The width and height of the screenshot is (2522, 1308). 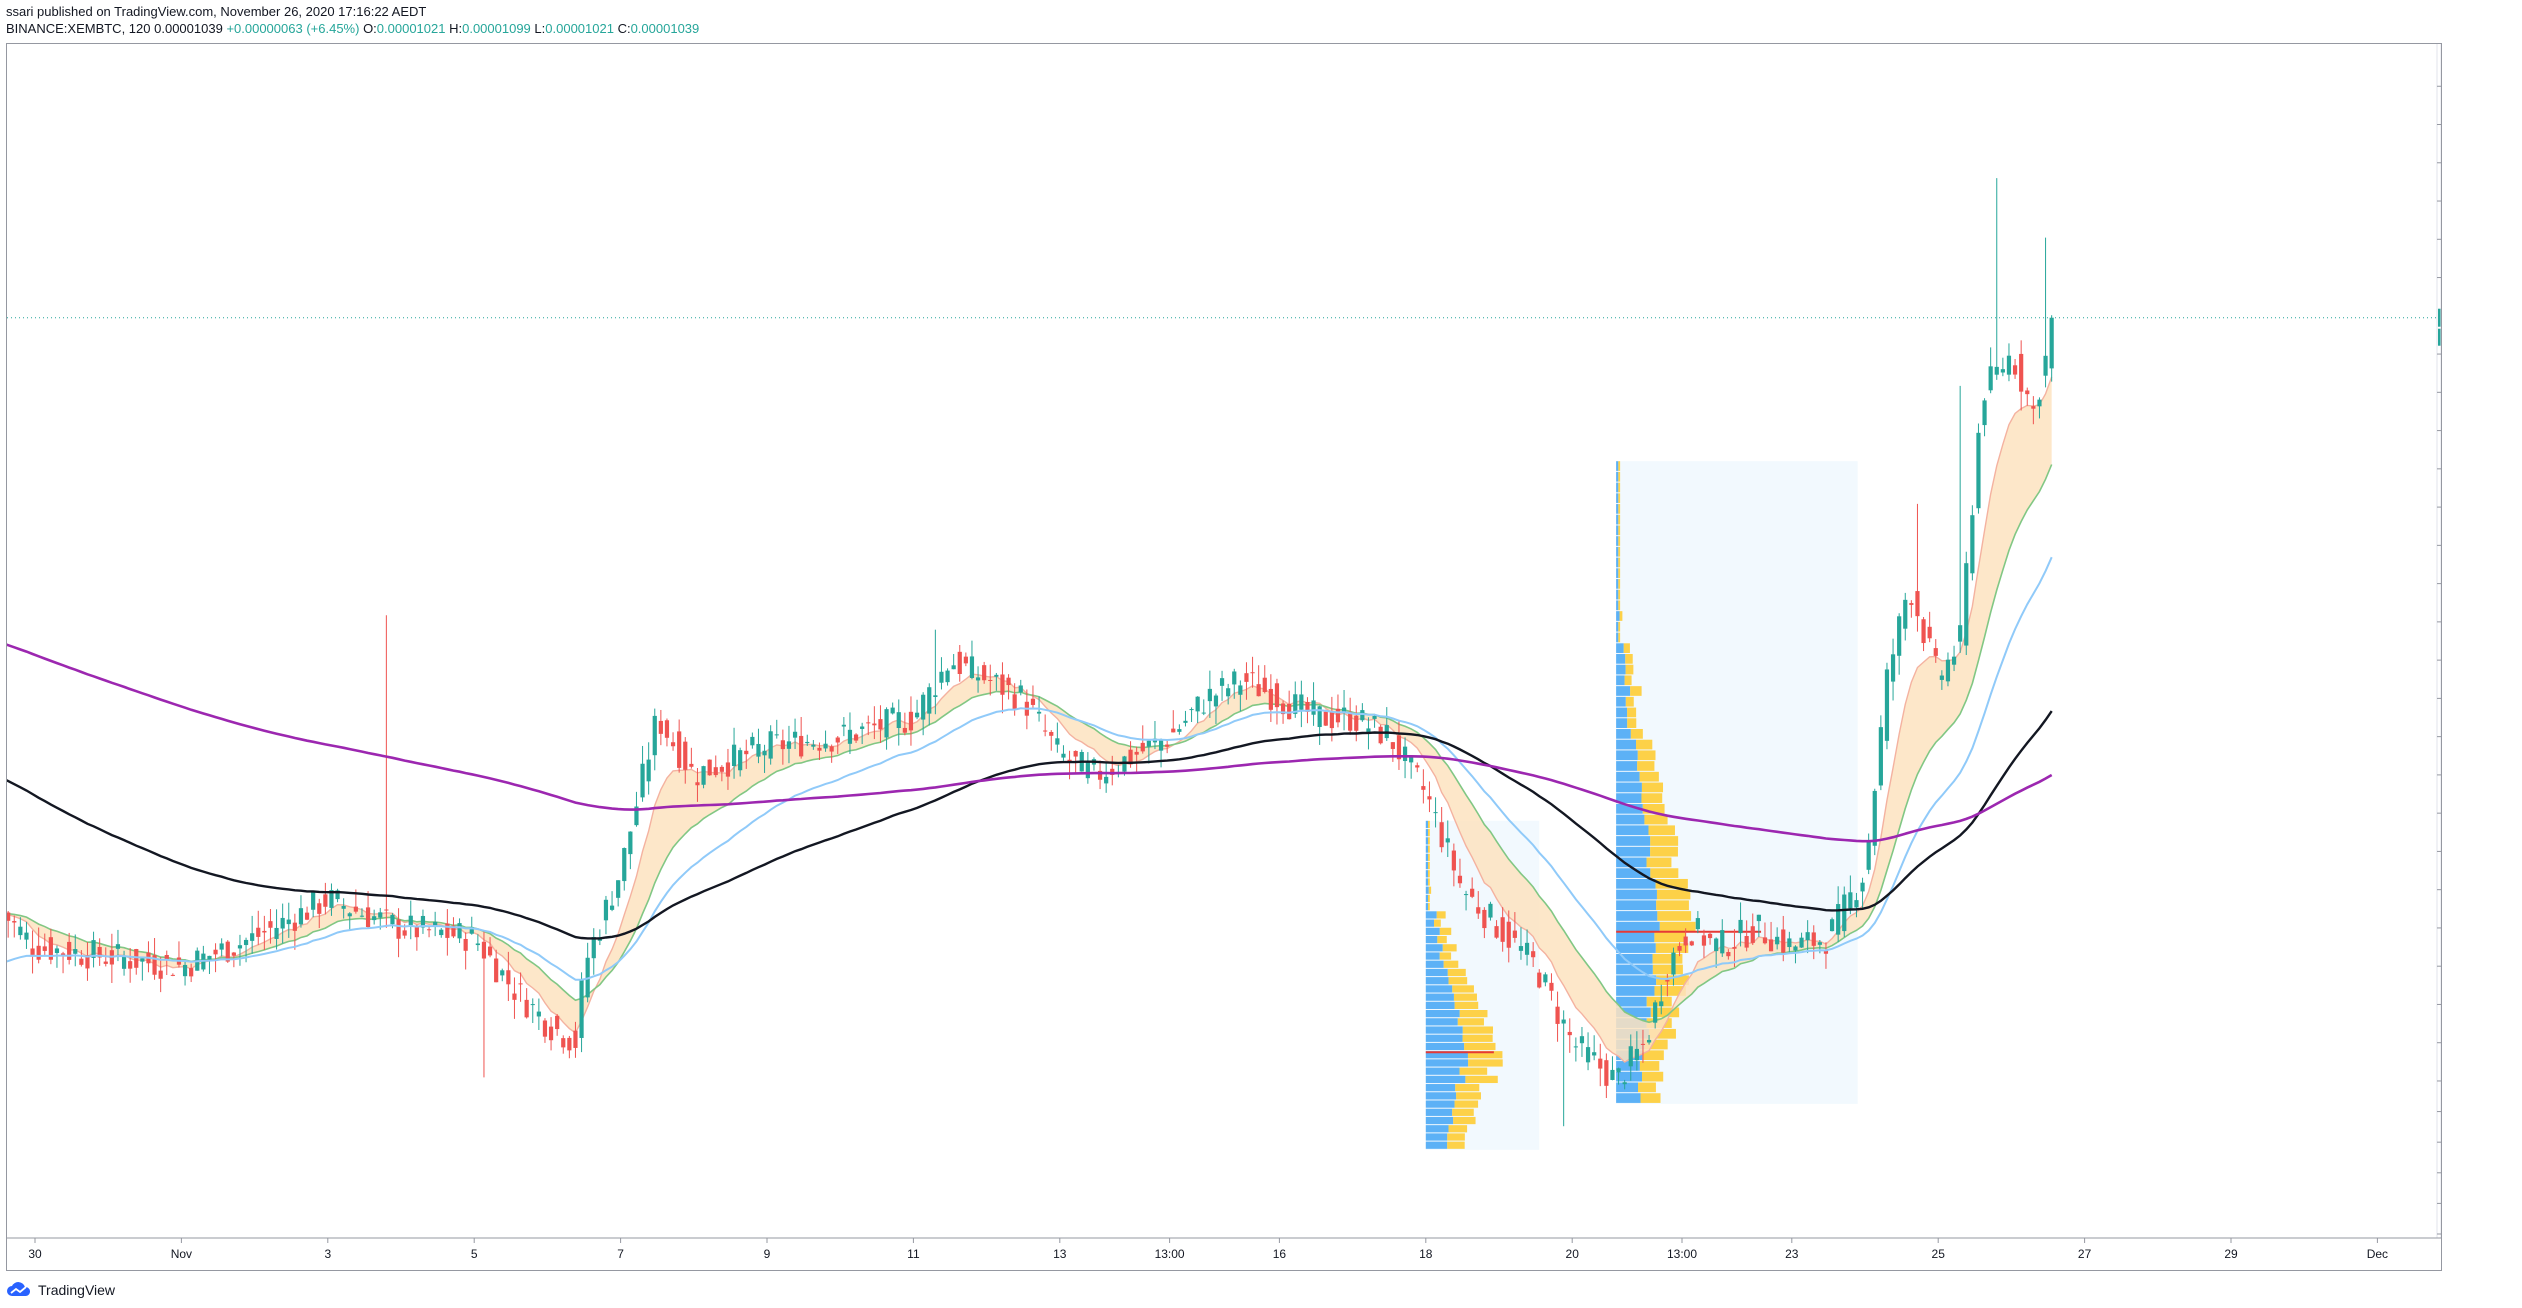 I want to click on tradingview-logo: TradingView, so click(x=60, y=1290).